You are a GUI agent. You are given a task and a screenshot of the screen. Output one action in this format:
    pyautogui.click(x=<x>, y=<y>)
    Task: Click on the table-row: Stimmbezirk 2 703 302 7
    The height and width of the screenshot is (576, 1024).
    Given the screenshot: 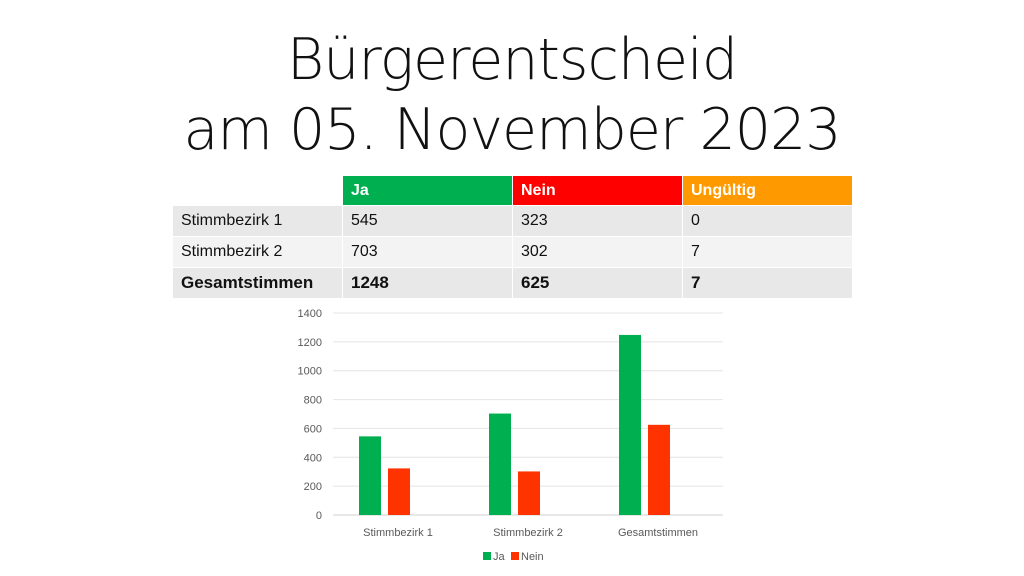 What is the action you would take?
    pyautogui.click(x=512, y=252)
    